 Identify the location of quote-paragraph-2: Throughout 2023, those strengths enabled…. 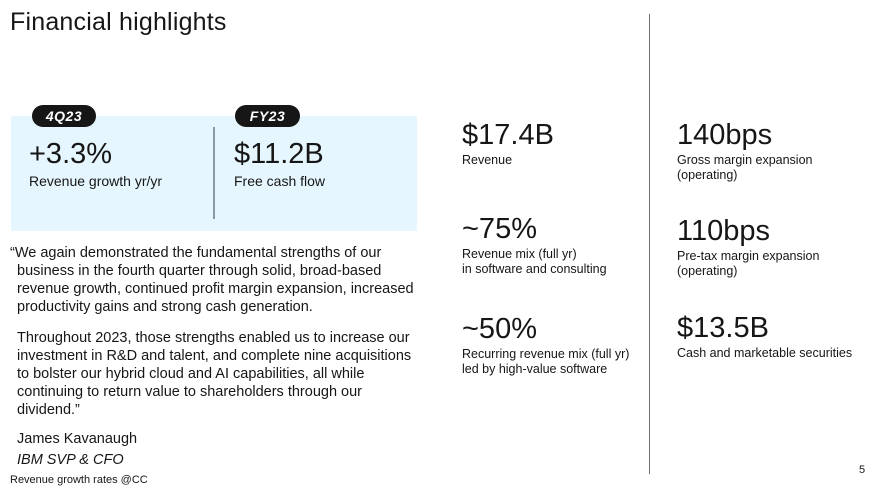
(214, 374).